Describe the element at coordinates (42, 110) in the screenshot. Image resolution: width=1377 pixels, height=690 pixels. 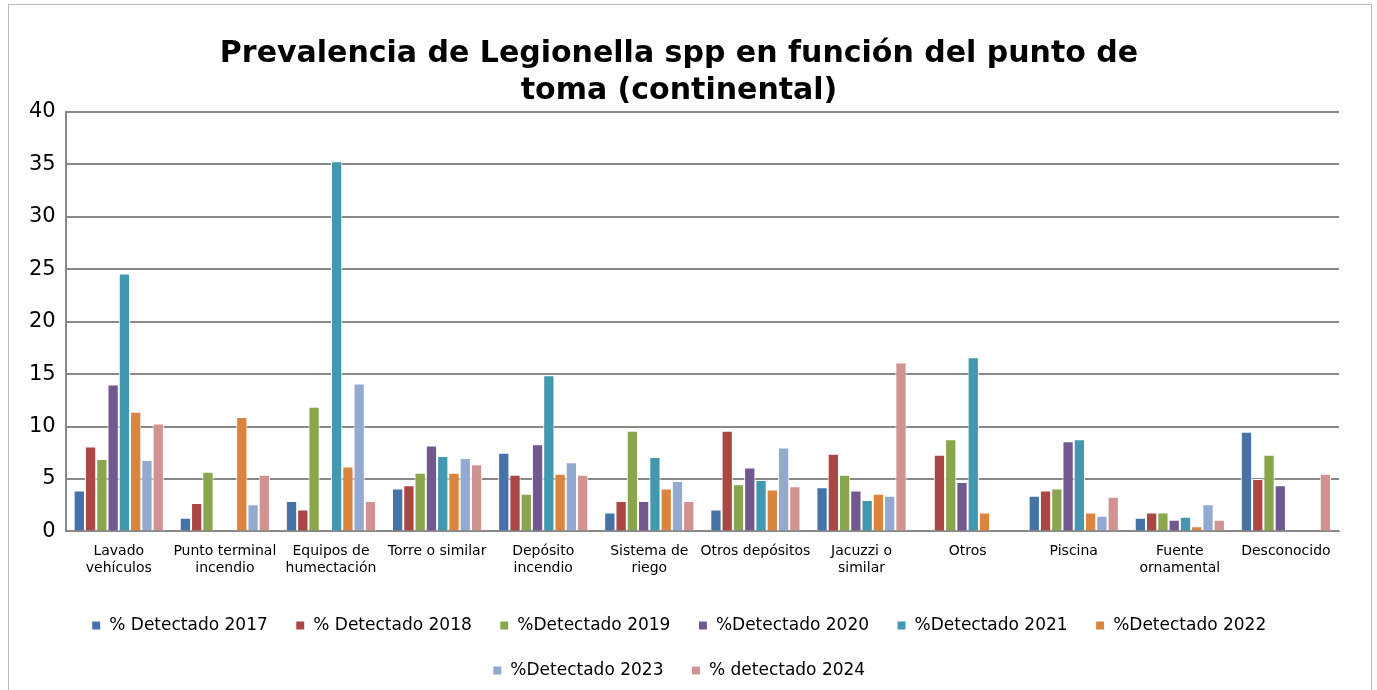
I see `y-tick-label: 40` at that location.